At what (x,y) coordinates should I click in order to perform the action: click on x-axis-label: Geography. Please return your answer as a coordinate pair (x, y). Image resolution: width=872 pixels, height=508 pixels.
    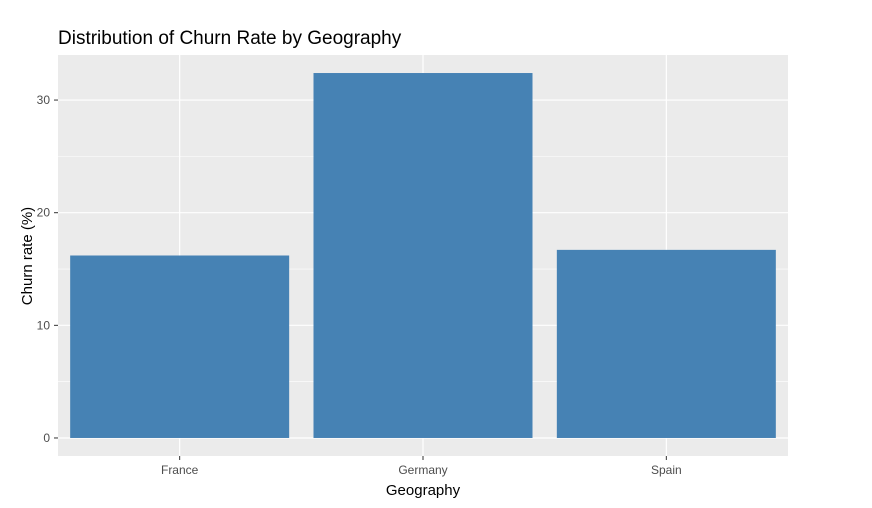
    Looking at the image, I should click on (423, 490).